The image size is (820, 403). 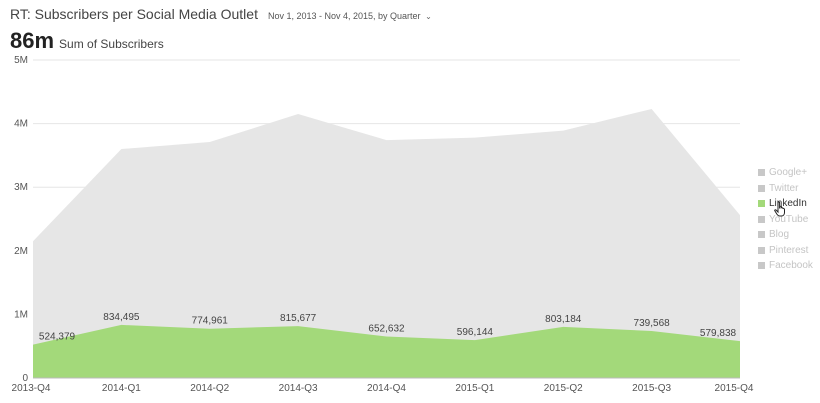 I want to click on legend-item: Pinterest, so click(x=785, y=251).